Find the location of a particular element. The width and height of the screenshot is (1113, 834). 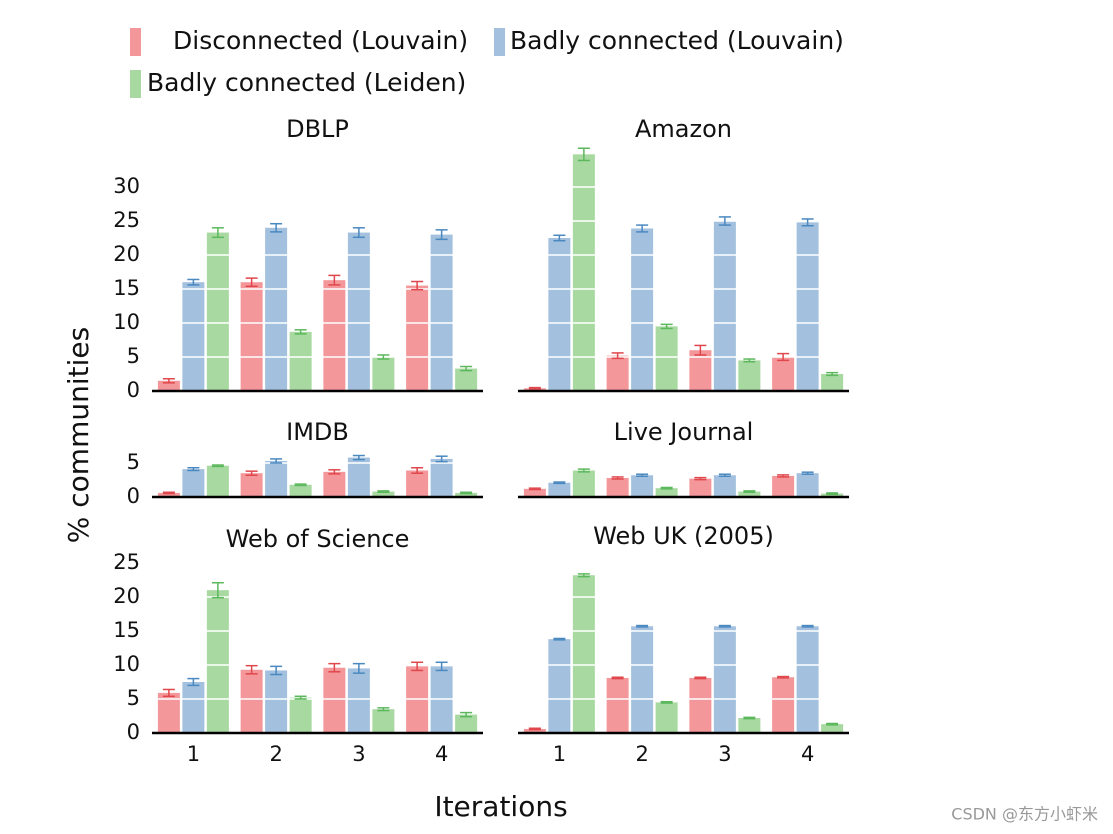

y-tick-label: 5 is located at coordinates (133, 356).